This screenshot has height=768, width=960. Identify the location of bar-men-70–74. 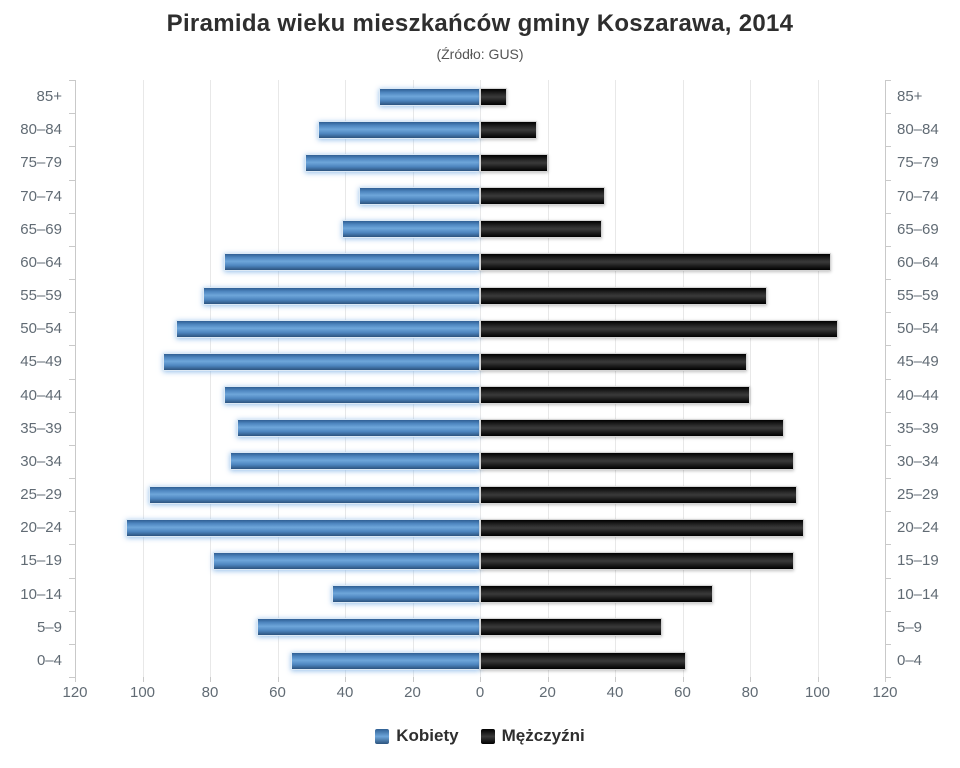
(542, 196).